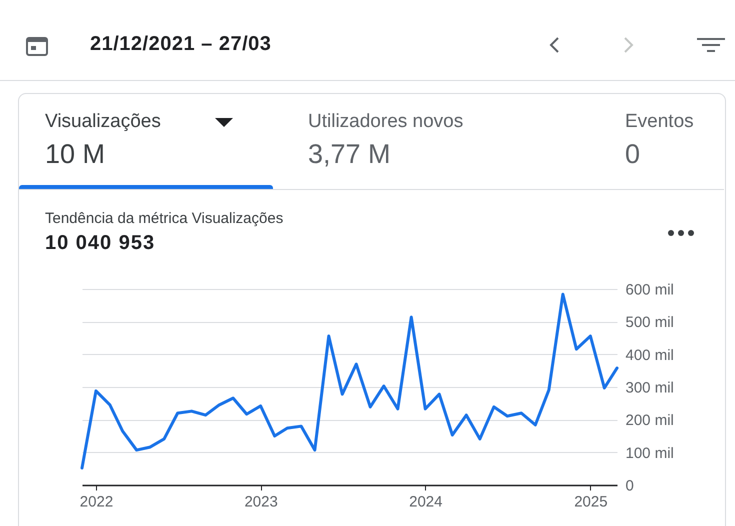 Image resolution: width=735 pixels, height=526 pixels. What do you see at coordinates (181, 44) in the screenshot?
I see `text: 21/12/2021 – 27/03` at bounding box center [181, 44].